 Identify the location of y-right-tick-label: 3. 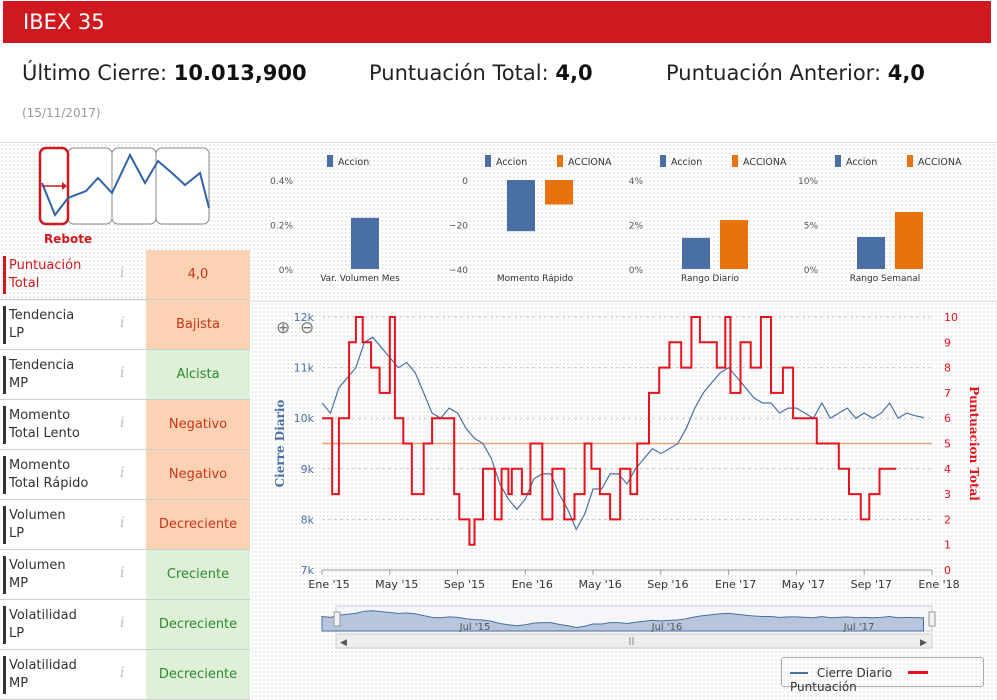
(947, 494).